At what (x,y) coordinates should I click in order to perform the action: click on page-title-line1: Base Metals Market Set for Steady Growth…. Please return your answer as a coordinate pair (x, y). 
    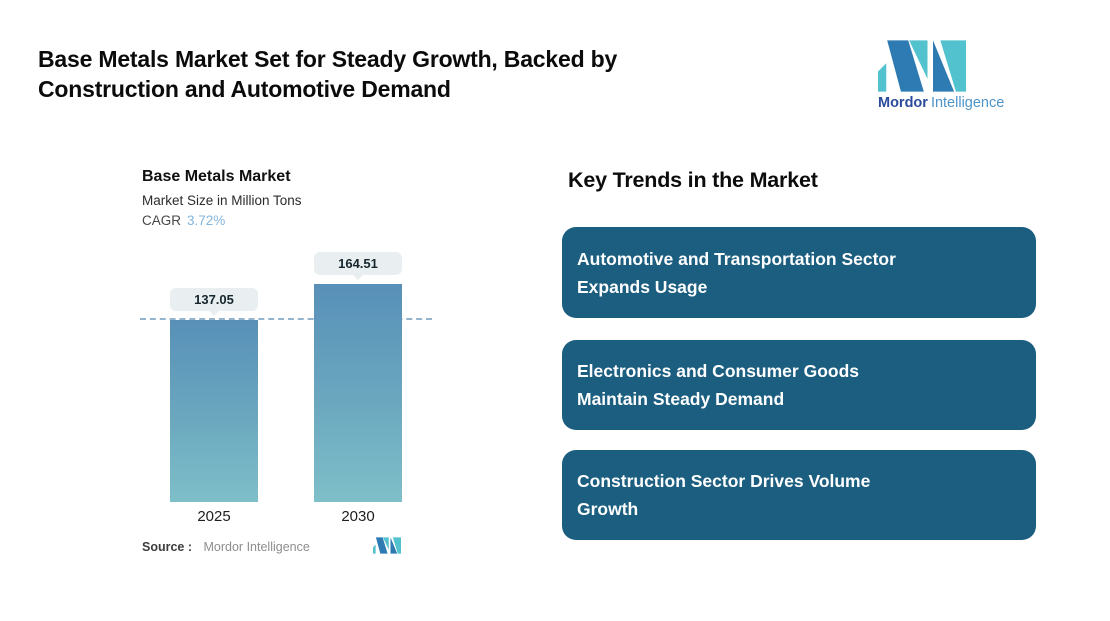
    Looking at the image, I should click on (328, 59).